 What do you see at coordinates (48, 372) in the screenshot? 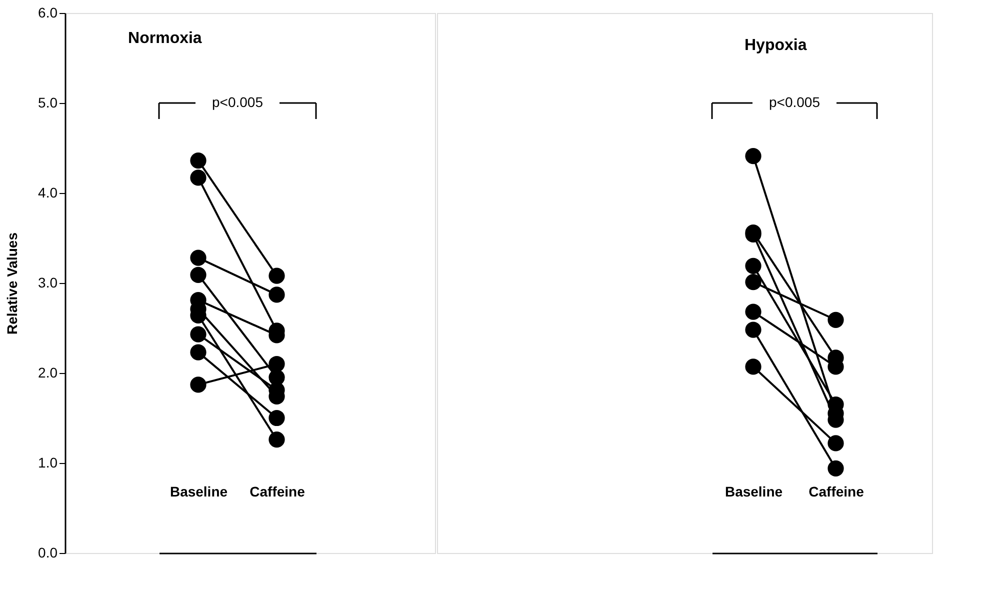
I see `y-tick-label: 2.0` at bounding box center [48, 372].